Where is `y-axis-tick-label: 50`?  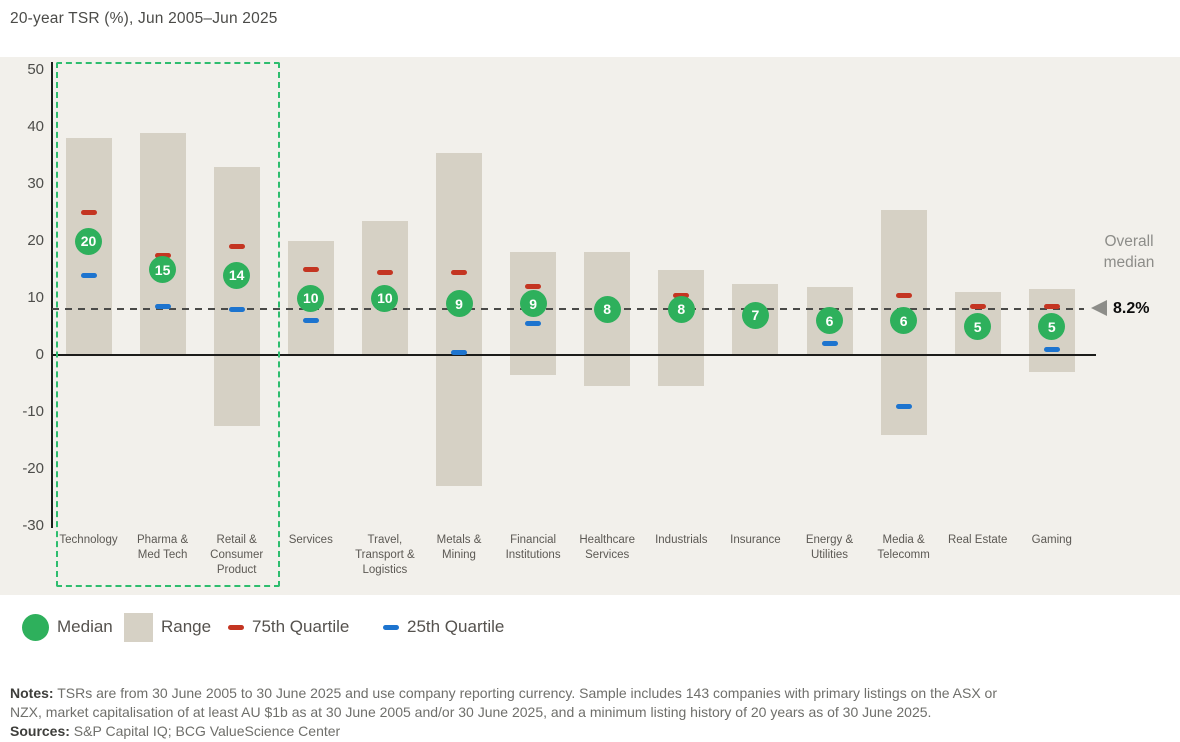 y-axis-tick-label: 50 is located at coordinates (35, 69).